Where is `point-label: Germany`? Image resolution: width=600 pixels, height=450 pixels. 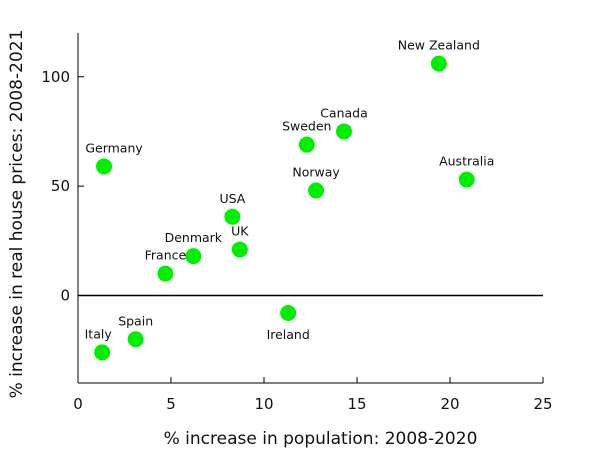
point-label: Germany is located at coordinates (114, 147).